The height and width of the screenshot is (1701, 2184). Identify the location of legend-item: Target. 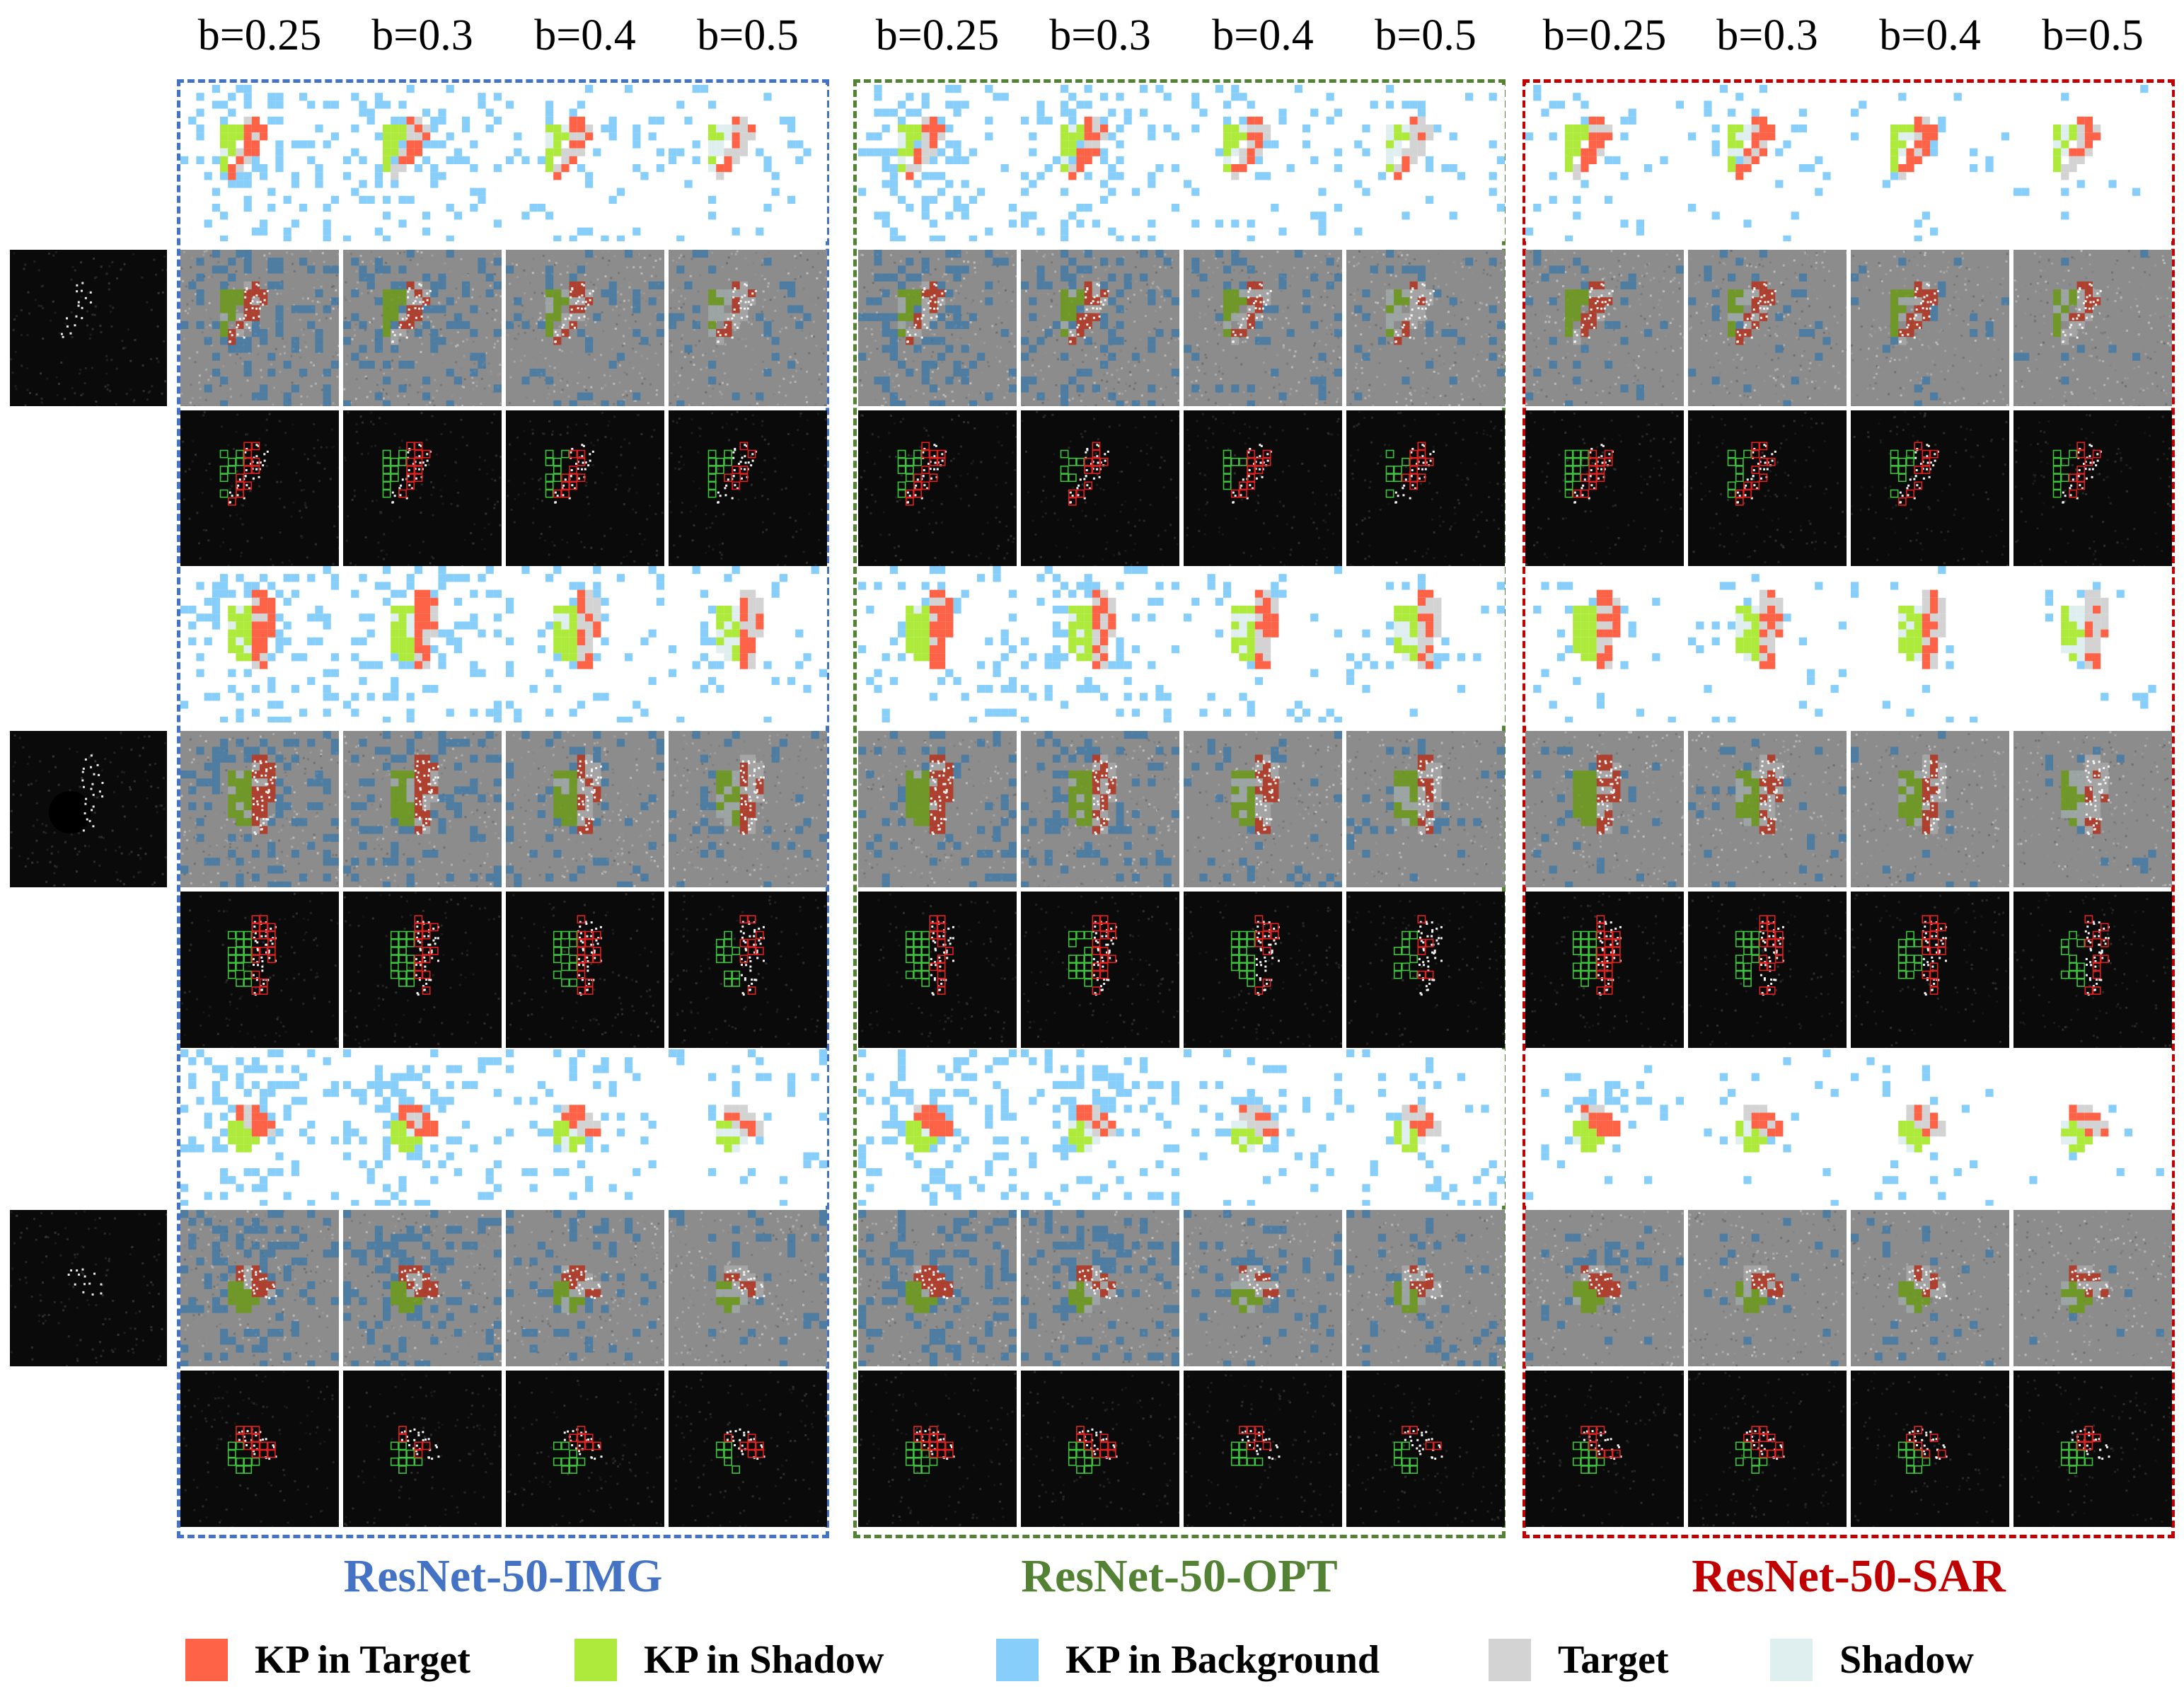
(1579, 1660).